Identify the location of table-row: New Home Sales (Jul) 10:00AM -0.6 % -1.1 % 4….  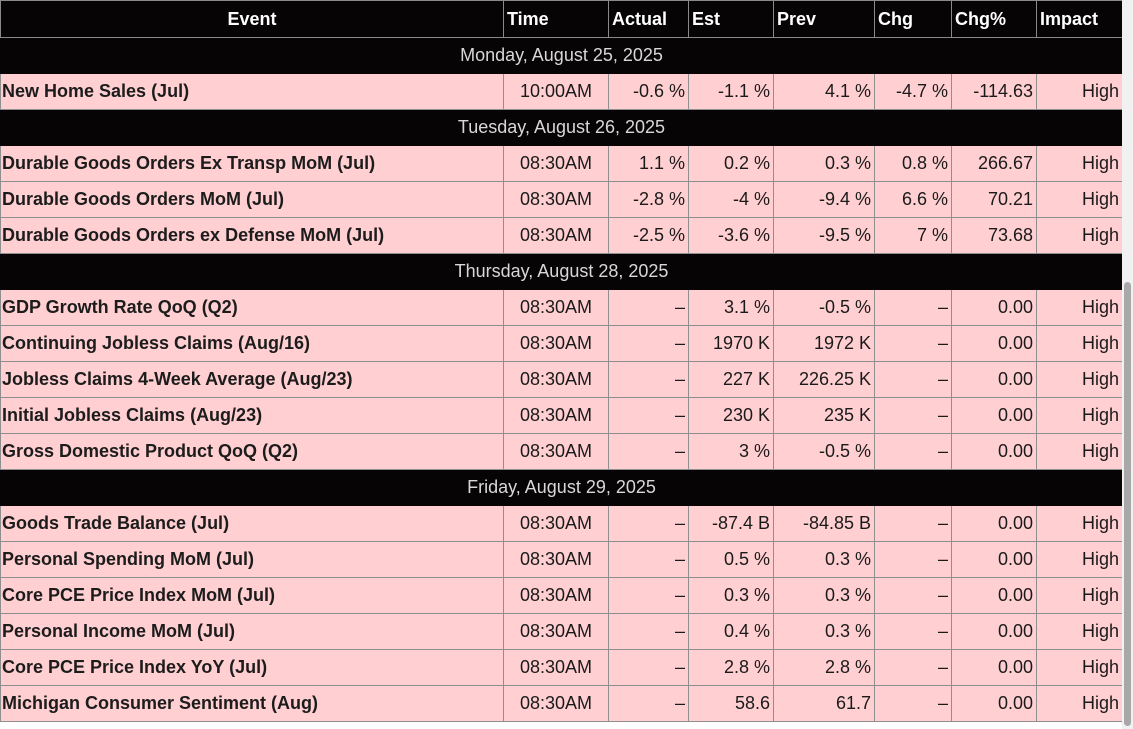
(561, 91).